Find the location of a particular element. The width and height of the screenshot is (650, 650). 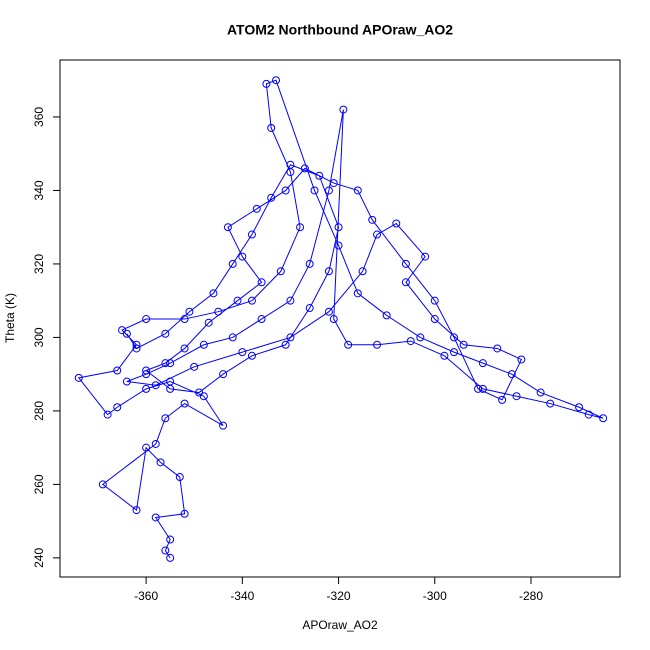

x-tick-label: -280 is located at coordinates (531, 596).